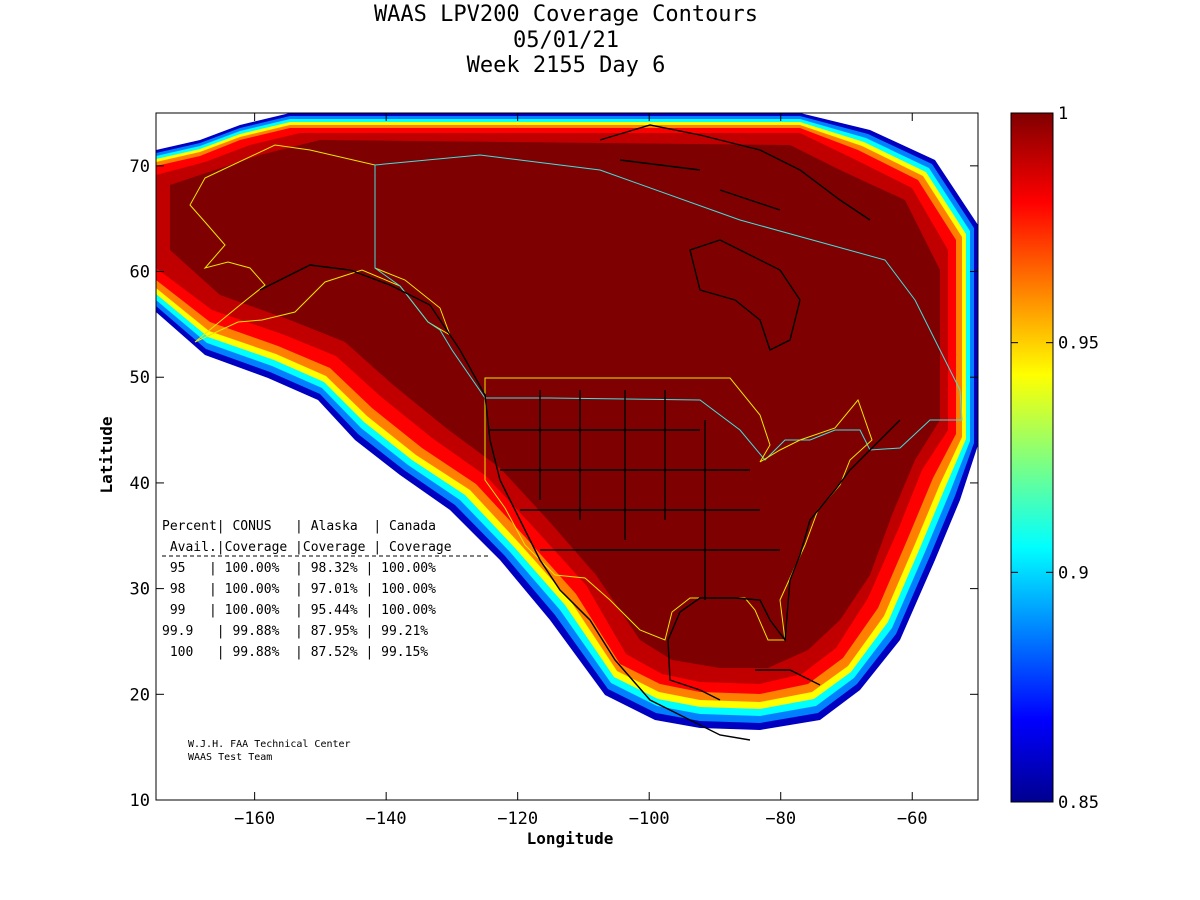  Describe the element at coordinates (299, 610) in the screenshot. I see `table-row: 99 | 100.00% | 95.44% | 100.00%` at that location.